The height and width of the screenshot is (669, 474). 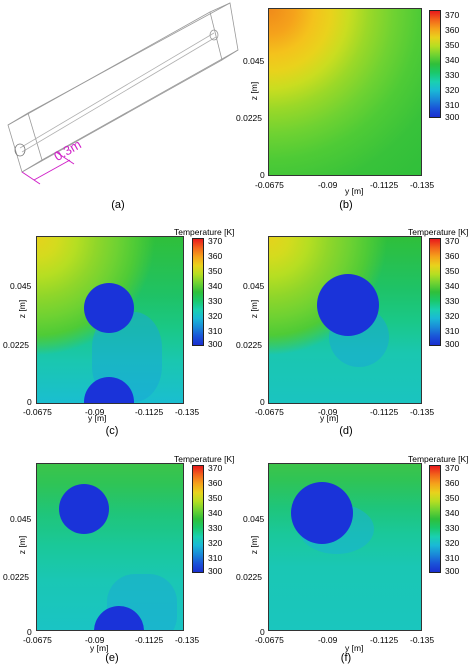 I want to click on channel-sketch, so click(x=123, y=93).